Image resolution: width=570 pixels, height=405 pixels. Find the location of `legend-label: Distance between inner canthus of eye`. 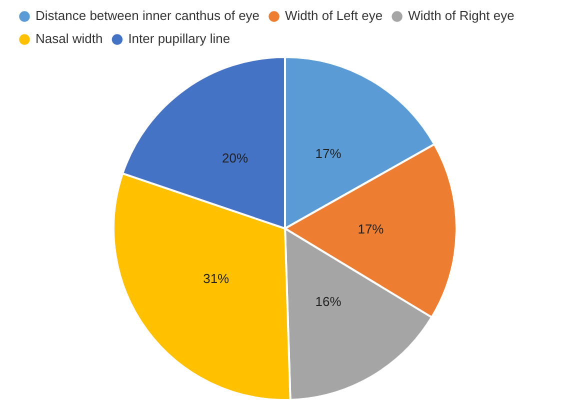

legend-label: Distance between inner canthus of eye is located at coordinates (148, 16).